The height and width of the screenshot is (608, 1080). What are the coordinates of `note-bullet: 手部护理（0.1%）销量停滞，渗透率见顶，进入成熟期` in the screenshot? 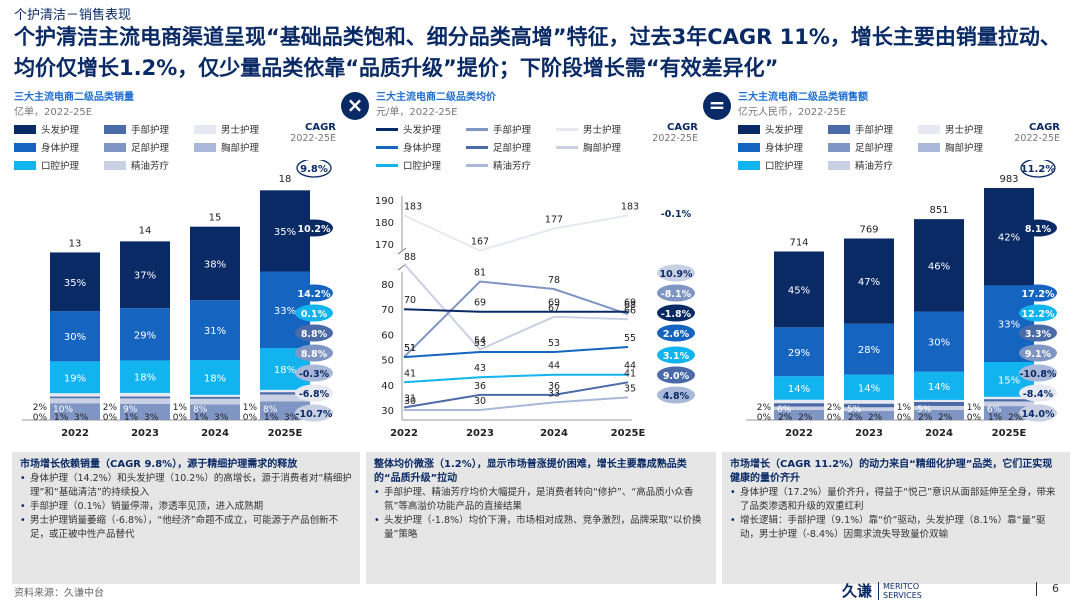 It's located at (186, 507).